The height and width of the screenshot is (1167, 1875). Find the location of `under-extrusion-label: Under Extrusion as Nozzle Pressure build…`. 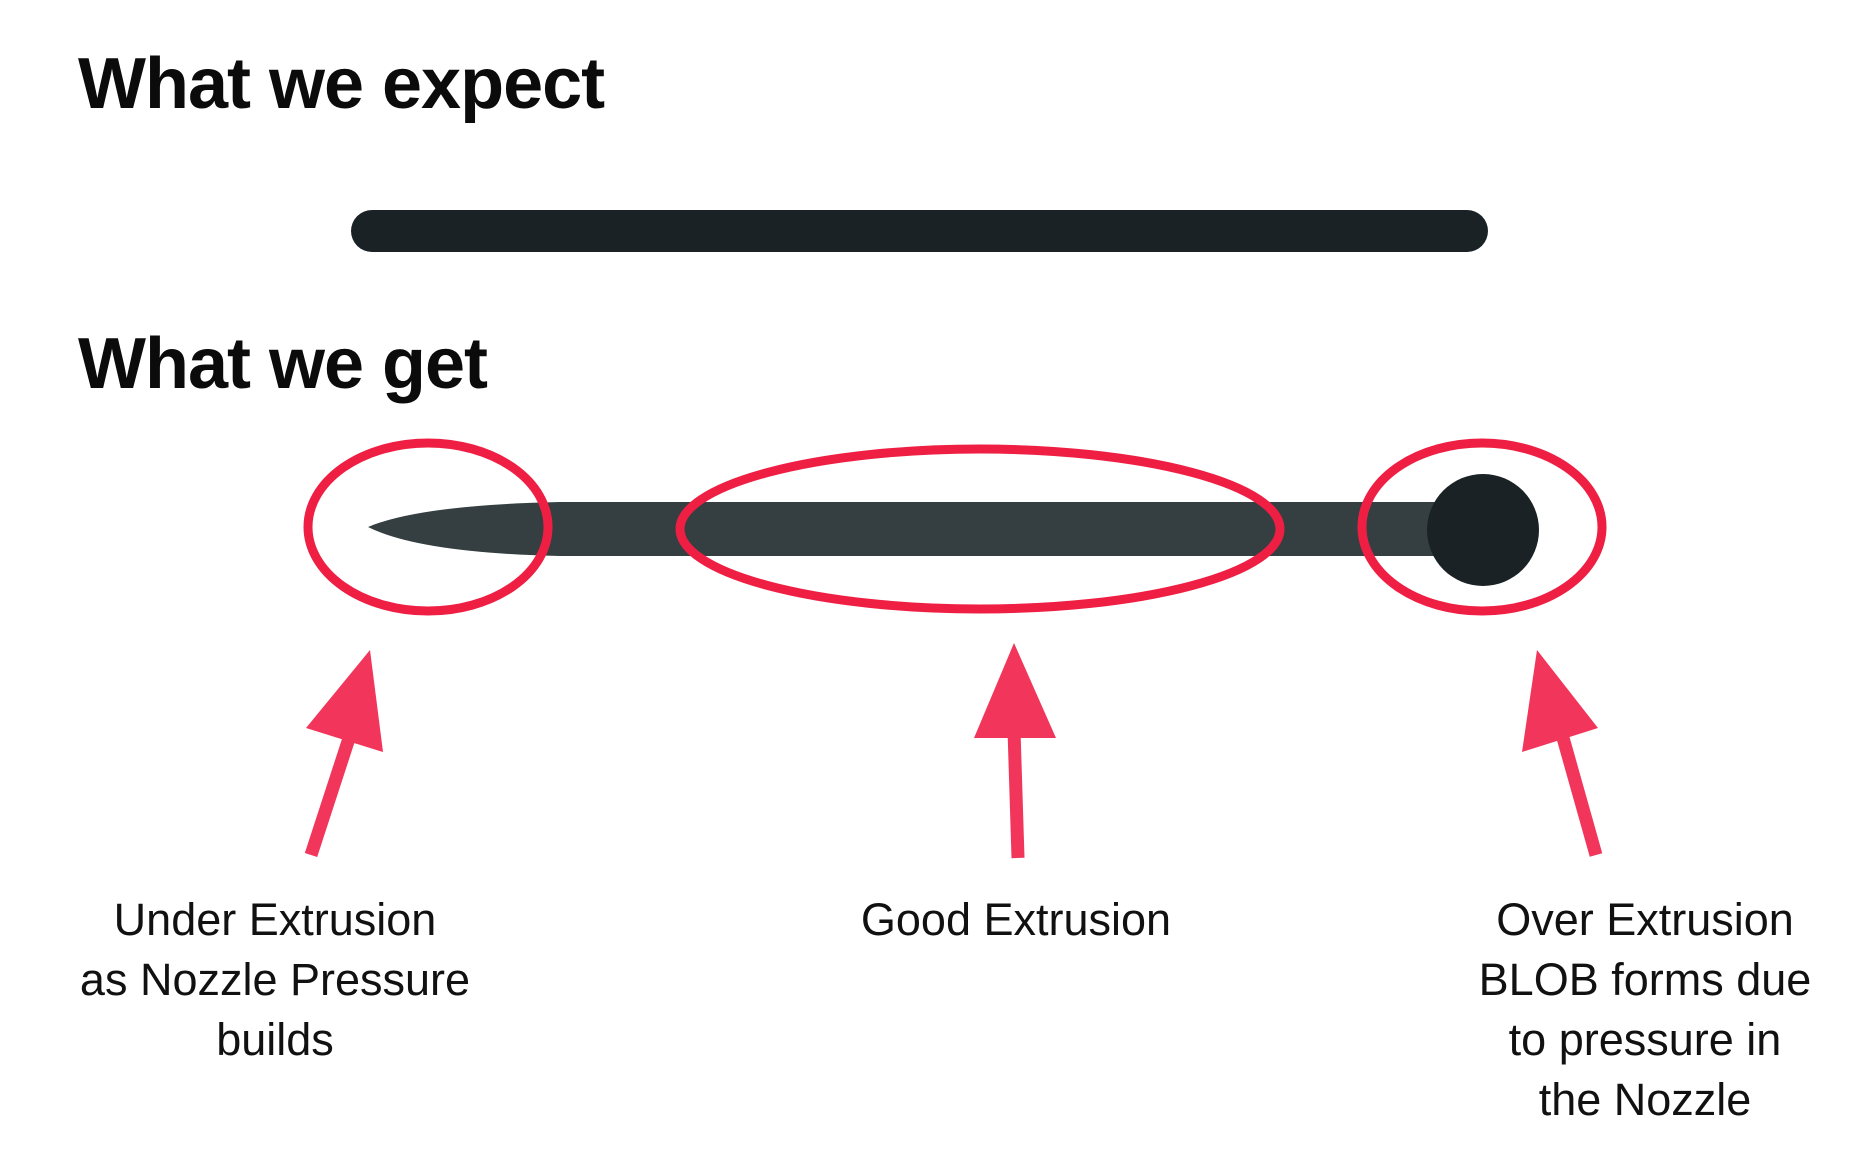

under-extrusion-label: Under Extrusion as Nozzle Pressure build… is located at coordinates (275, 979).